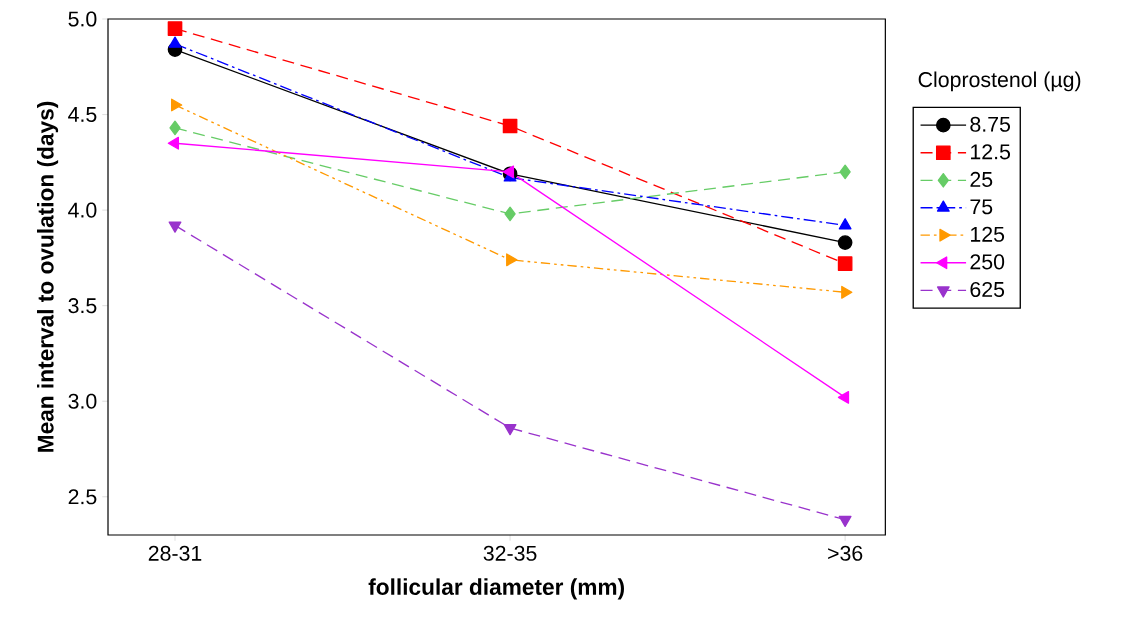  What do you see at coordinates (82, 497) in the screenshot?
I see `y-tick-label: 2.5` at bounding box center [82, 497].